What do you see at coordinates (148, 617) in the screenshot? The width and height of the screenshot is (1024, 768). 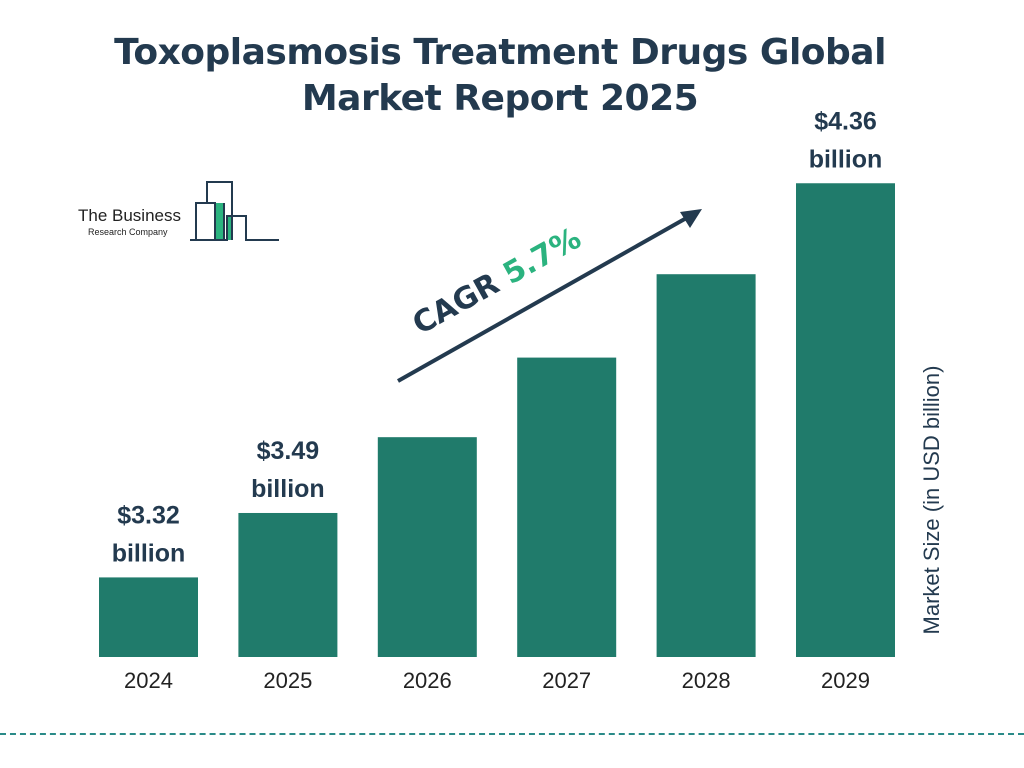 I see `bar-2024` at bounding box center [148, 617].